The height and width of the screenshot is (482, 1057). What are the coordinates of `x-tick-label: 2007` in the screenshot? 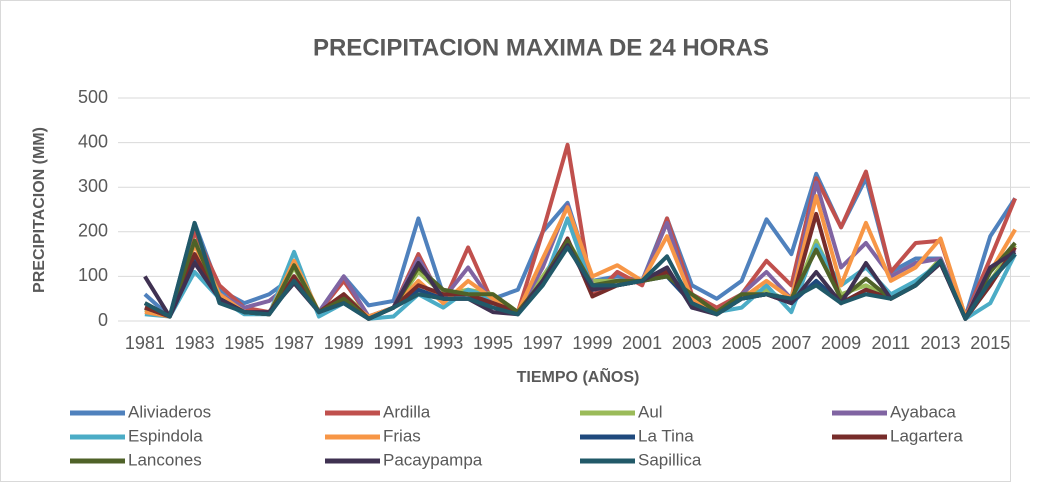 It's located at (791, 343).